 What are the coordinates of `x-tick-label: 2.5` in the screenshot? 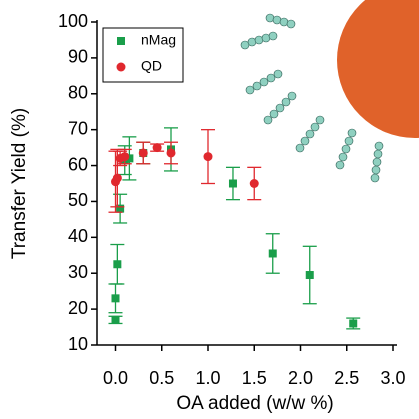 It's located at (346, 378).